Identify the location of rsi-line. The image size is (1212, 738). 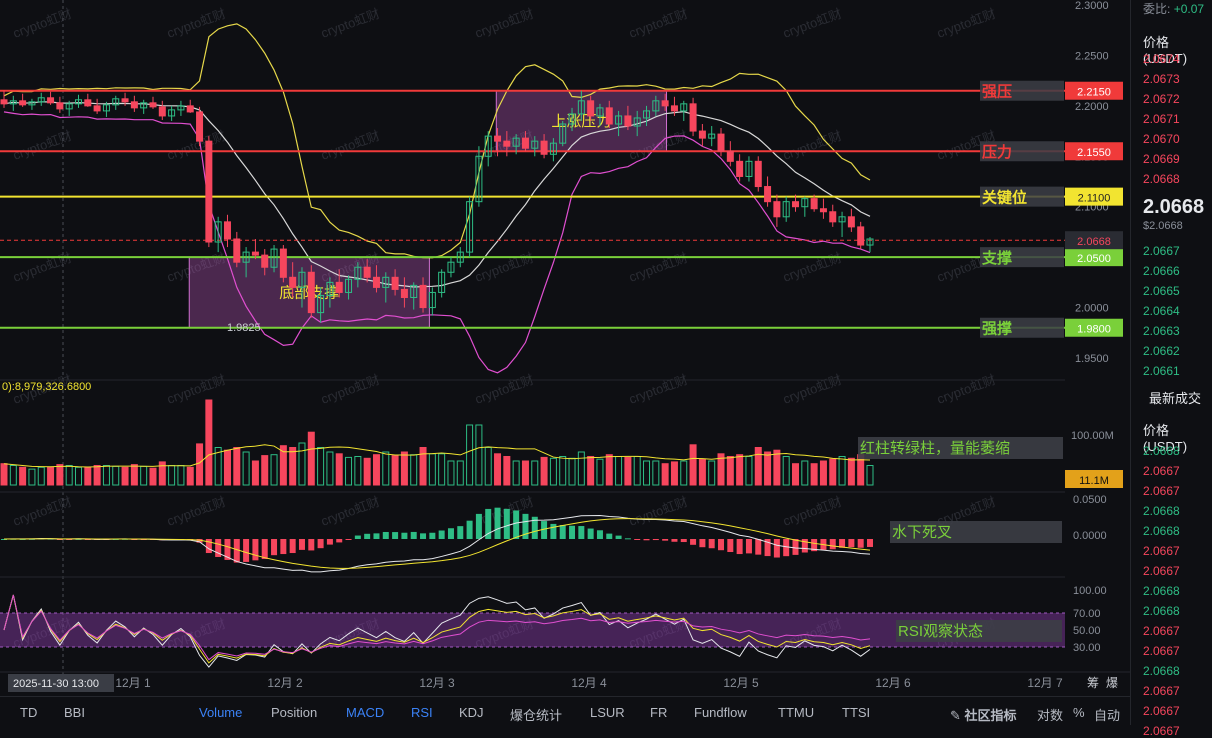
(437, 627).